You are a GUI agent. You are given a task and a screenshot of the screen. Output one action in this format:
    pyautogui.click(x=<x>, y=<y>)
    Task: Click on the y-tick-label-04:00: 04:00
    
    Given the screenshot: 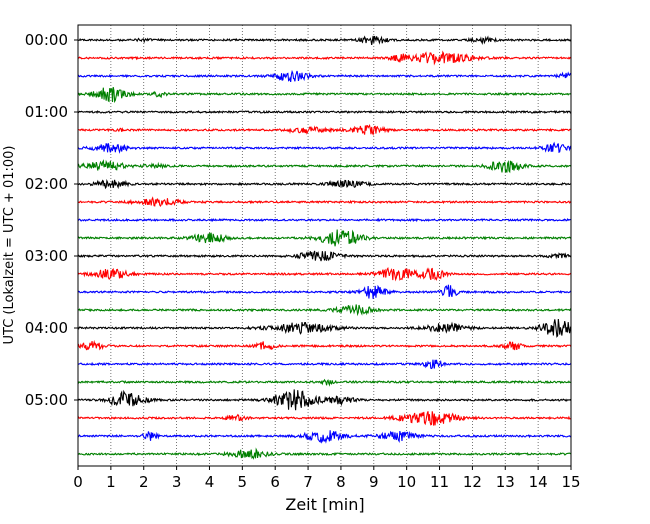 What is the action you would take?
    pyautogui.click(x=46, y=328)
    